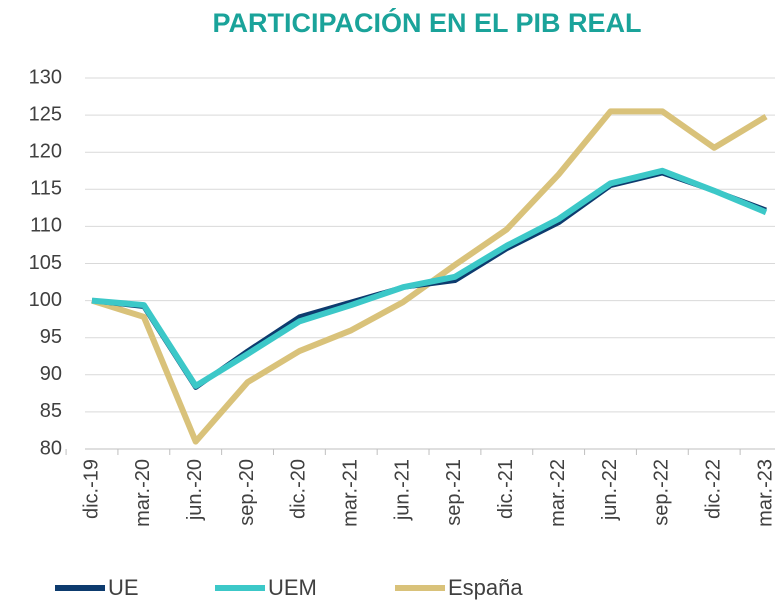 The height and width of the screenshot is (601, 780). What do you see at coordinates (45, 263) in the screenshot?
I see `y-tick-label: 105` at bounding box center [45, 263].